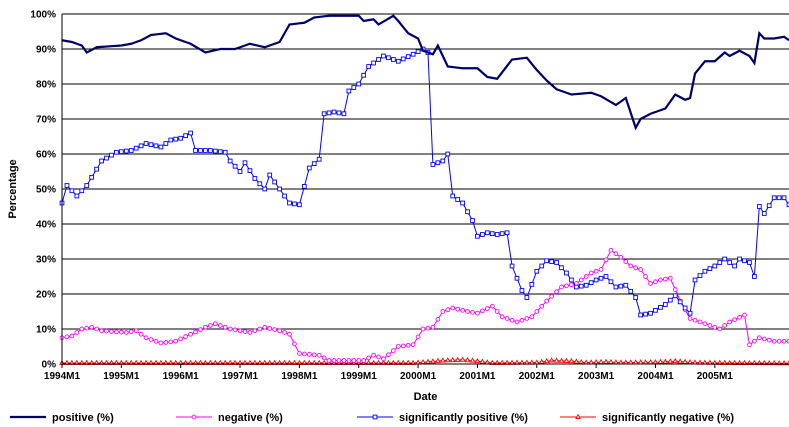  I want to click on x-tick-label: 1994M1, so click(62, 376).